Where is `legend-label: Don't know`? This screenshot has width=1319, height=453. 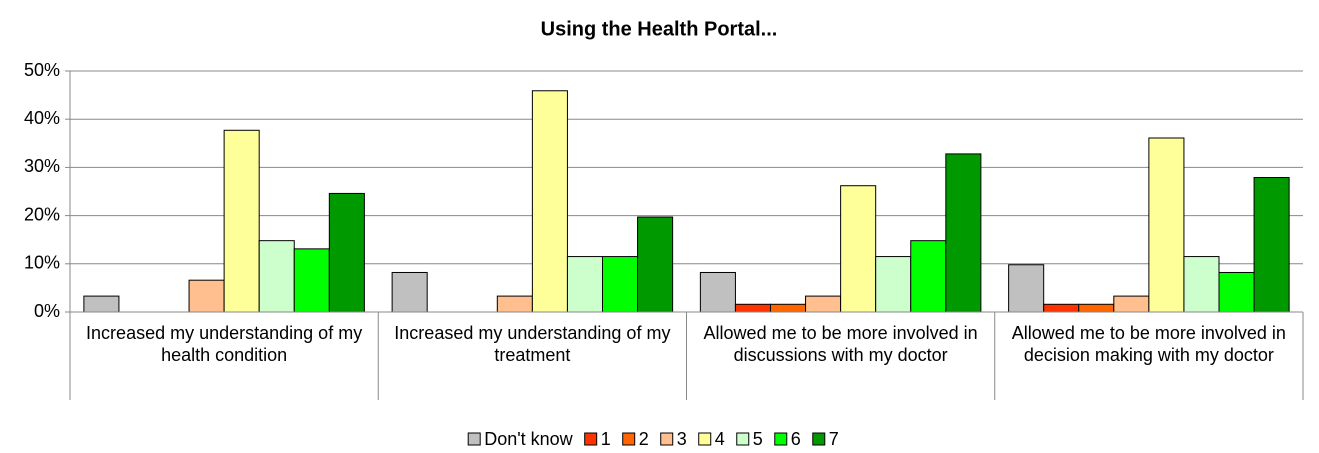
legend-label: Don't know is located at coordinates (528, 439).